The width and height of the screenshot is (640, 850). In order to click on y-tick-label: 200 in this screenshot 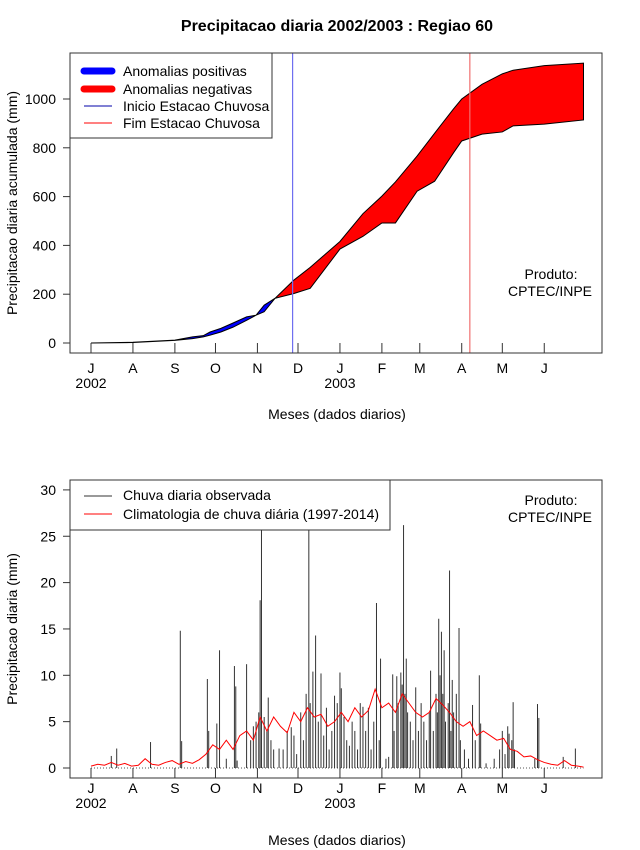, I will do `click(45, 294)`.